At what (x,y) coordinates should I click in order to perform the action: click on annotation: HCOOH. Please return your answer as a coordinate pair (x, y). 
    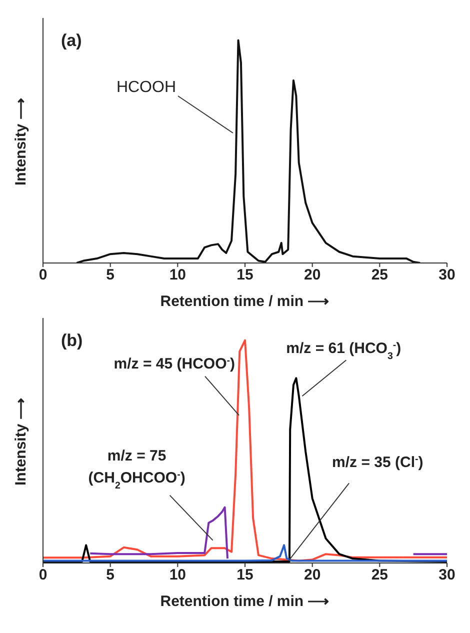
    Looking at the image, I should click on (146, 87).